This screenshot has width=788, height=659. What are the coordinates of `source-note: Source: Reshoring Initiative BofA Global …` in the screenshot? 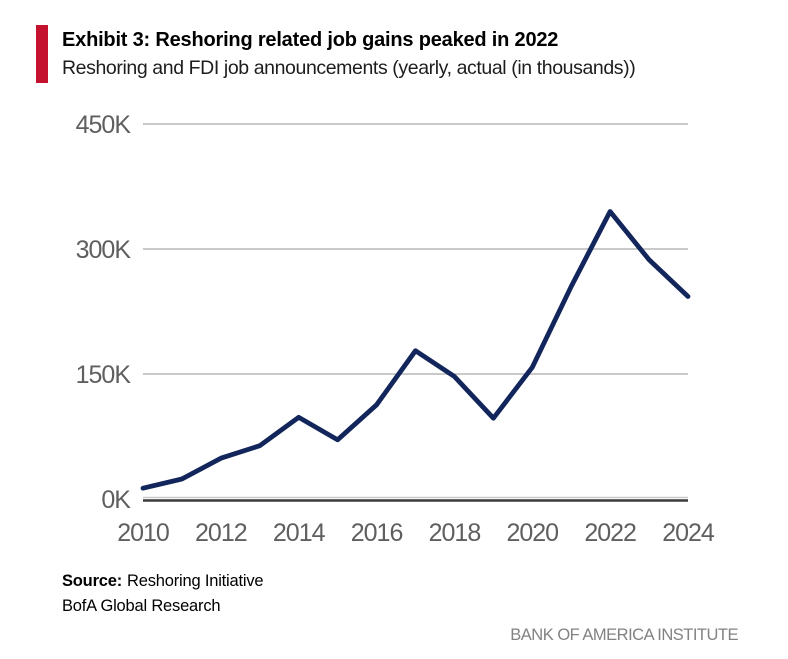 It's located at (163, 594).